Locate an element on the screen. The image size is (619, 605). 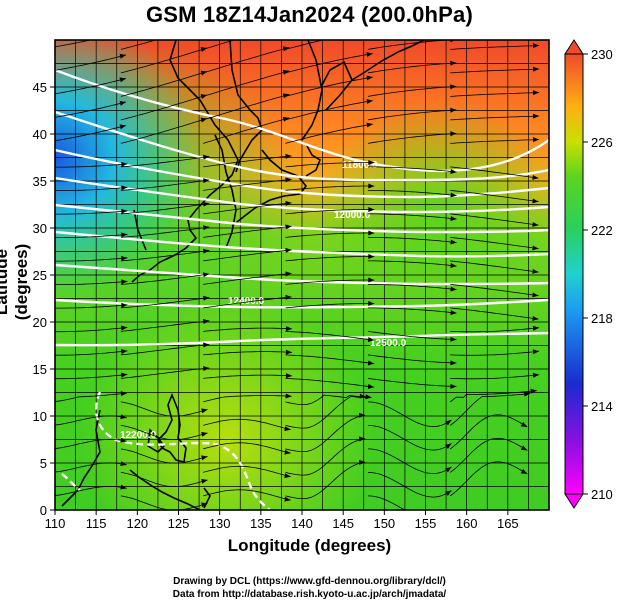
x-tick-label: 155 is located at coordinates (426, 523).